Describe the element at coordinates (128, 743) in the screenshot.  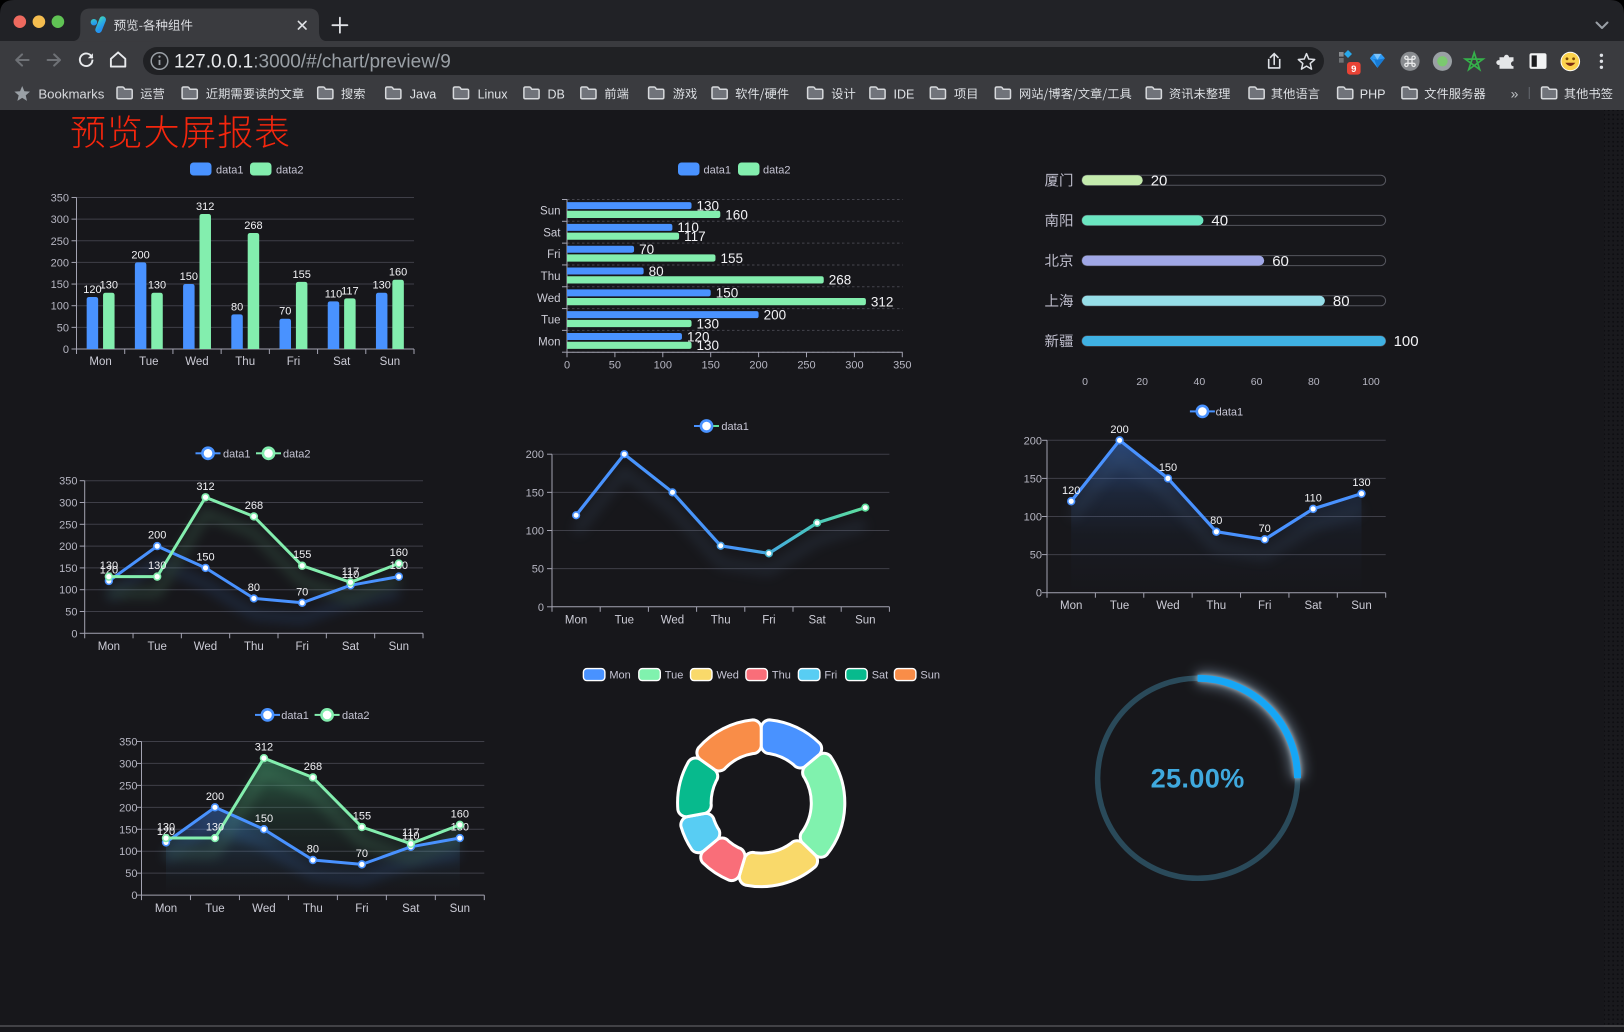
I see `svg-text: 350` at that location.